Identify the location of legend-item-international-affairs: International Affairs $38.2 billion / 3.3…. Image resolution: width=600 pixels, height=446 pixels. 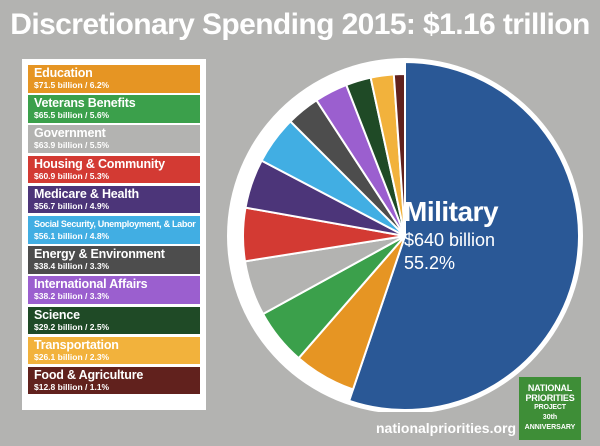
(114, 290).